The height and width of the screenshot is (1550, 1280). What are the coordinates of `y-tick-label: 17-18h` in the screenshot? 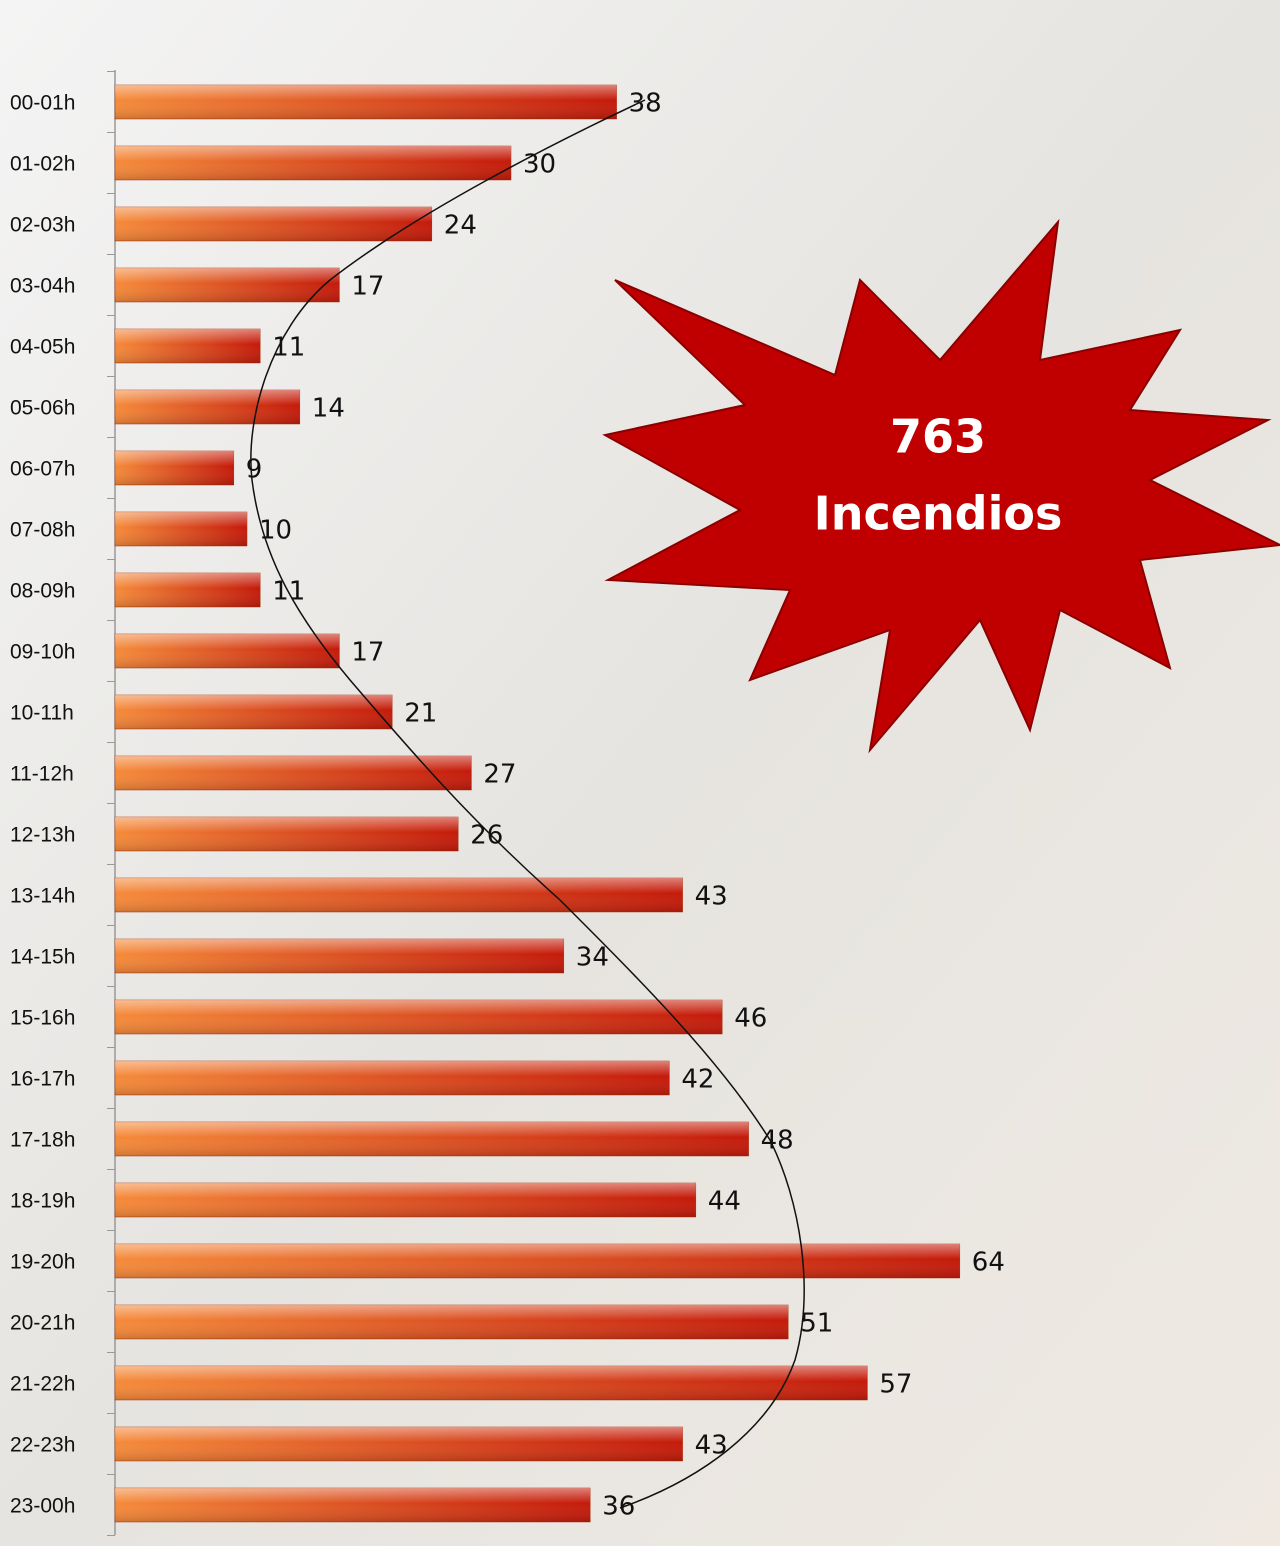 It's located at (42, 1140).